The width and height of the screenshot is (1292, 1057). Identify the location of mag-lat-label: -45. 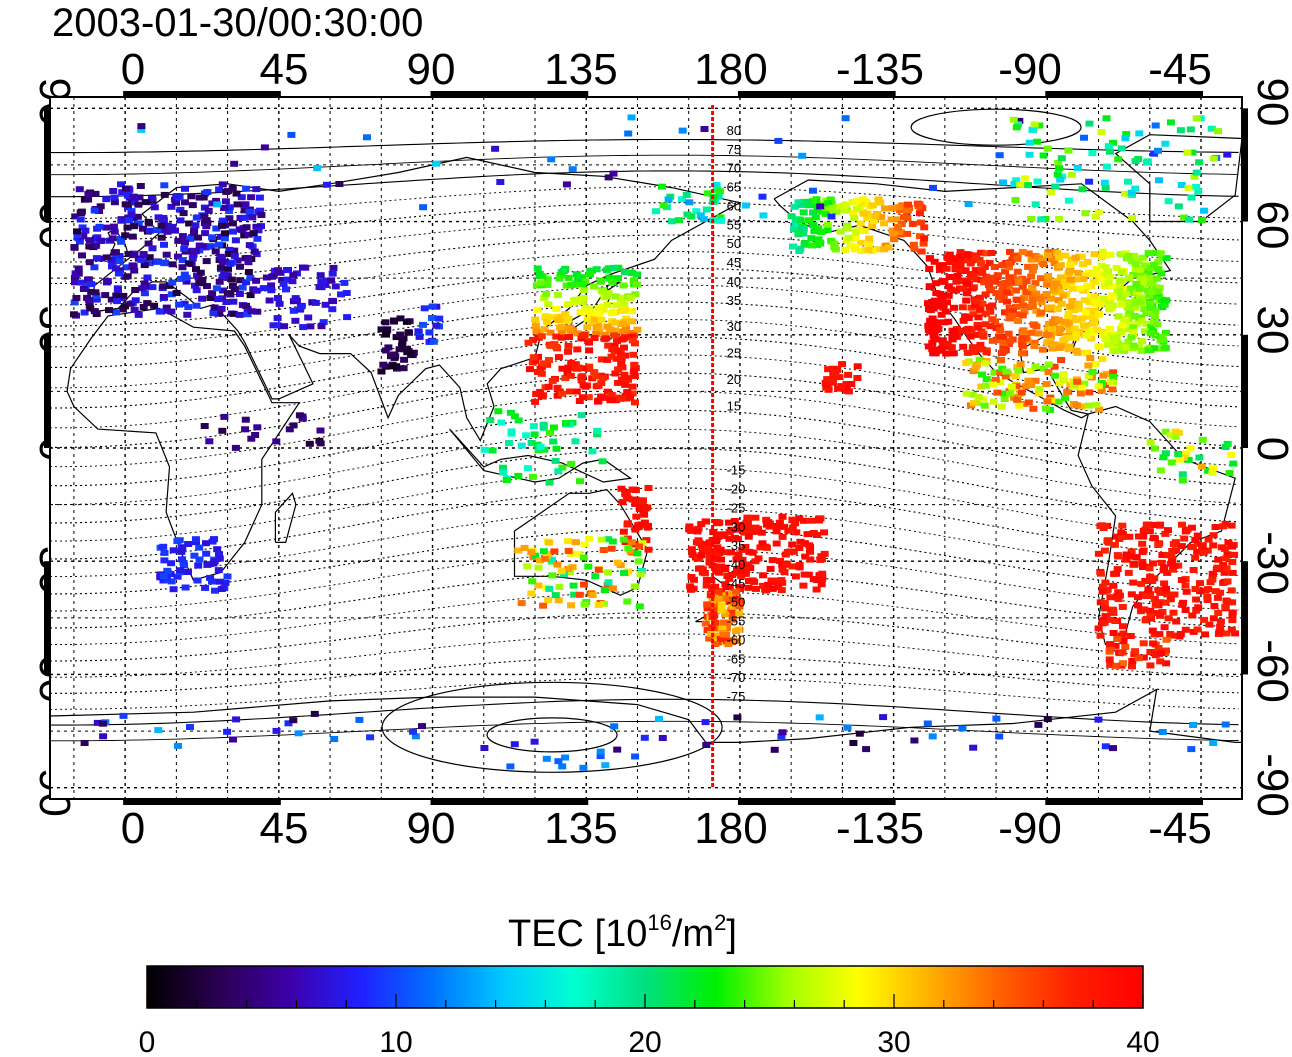
(736, 583).